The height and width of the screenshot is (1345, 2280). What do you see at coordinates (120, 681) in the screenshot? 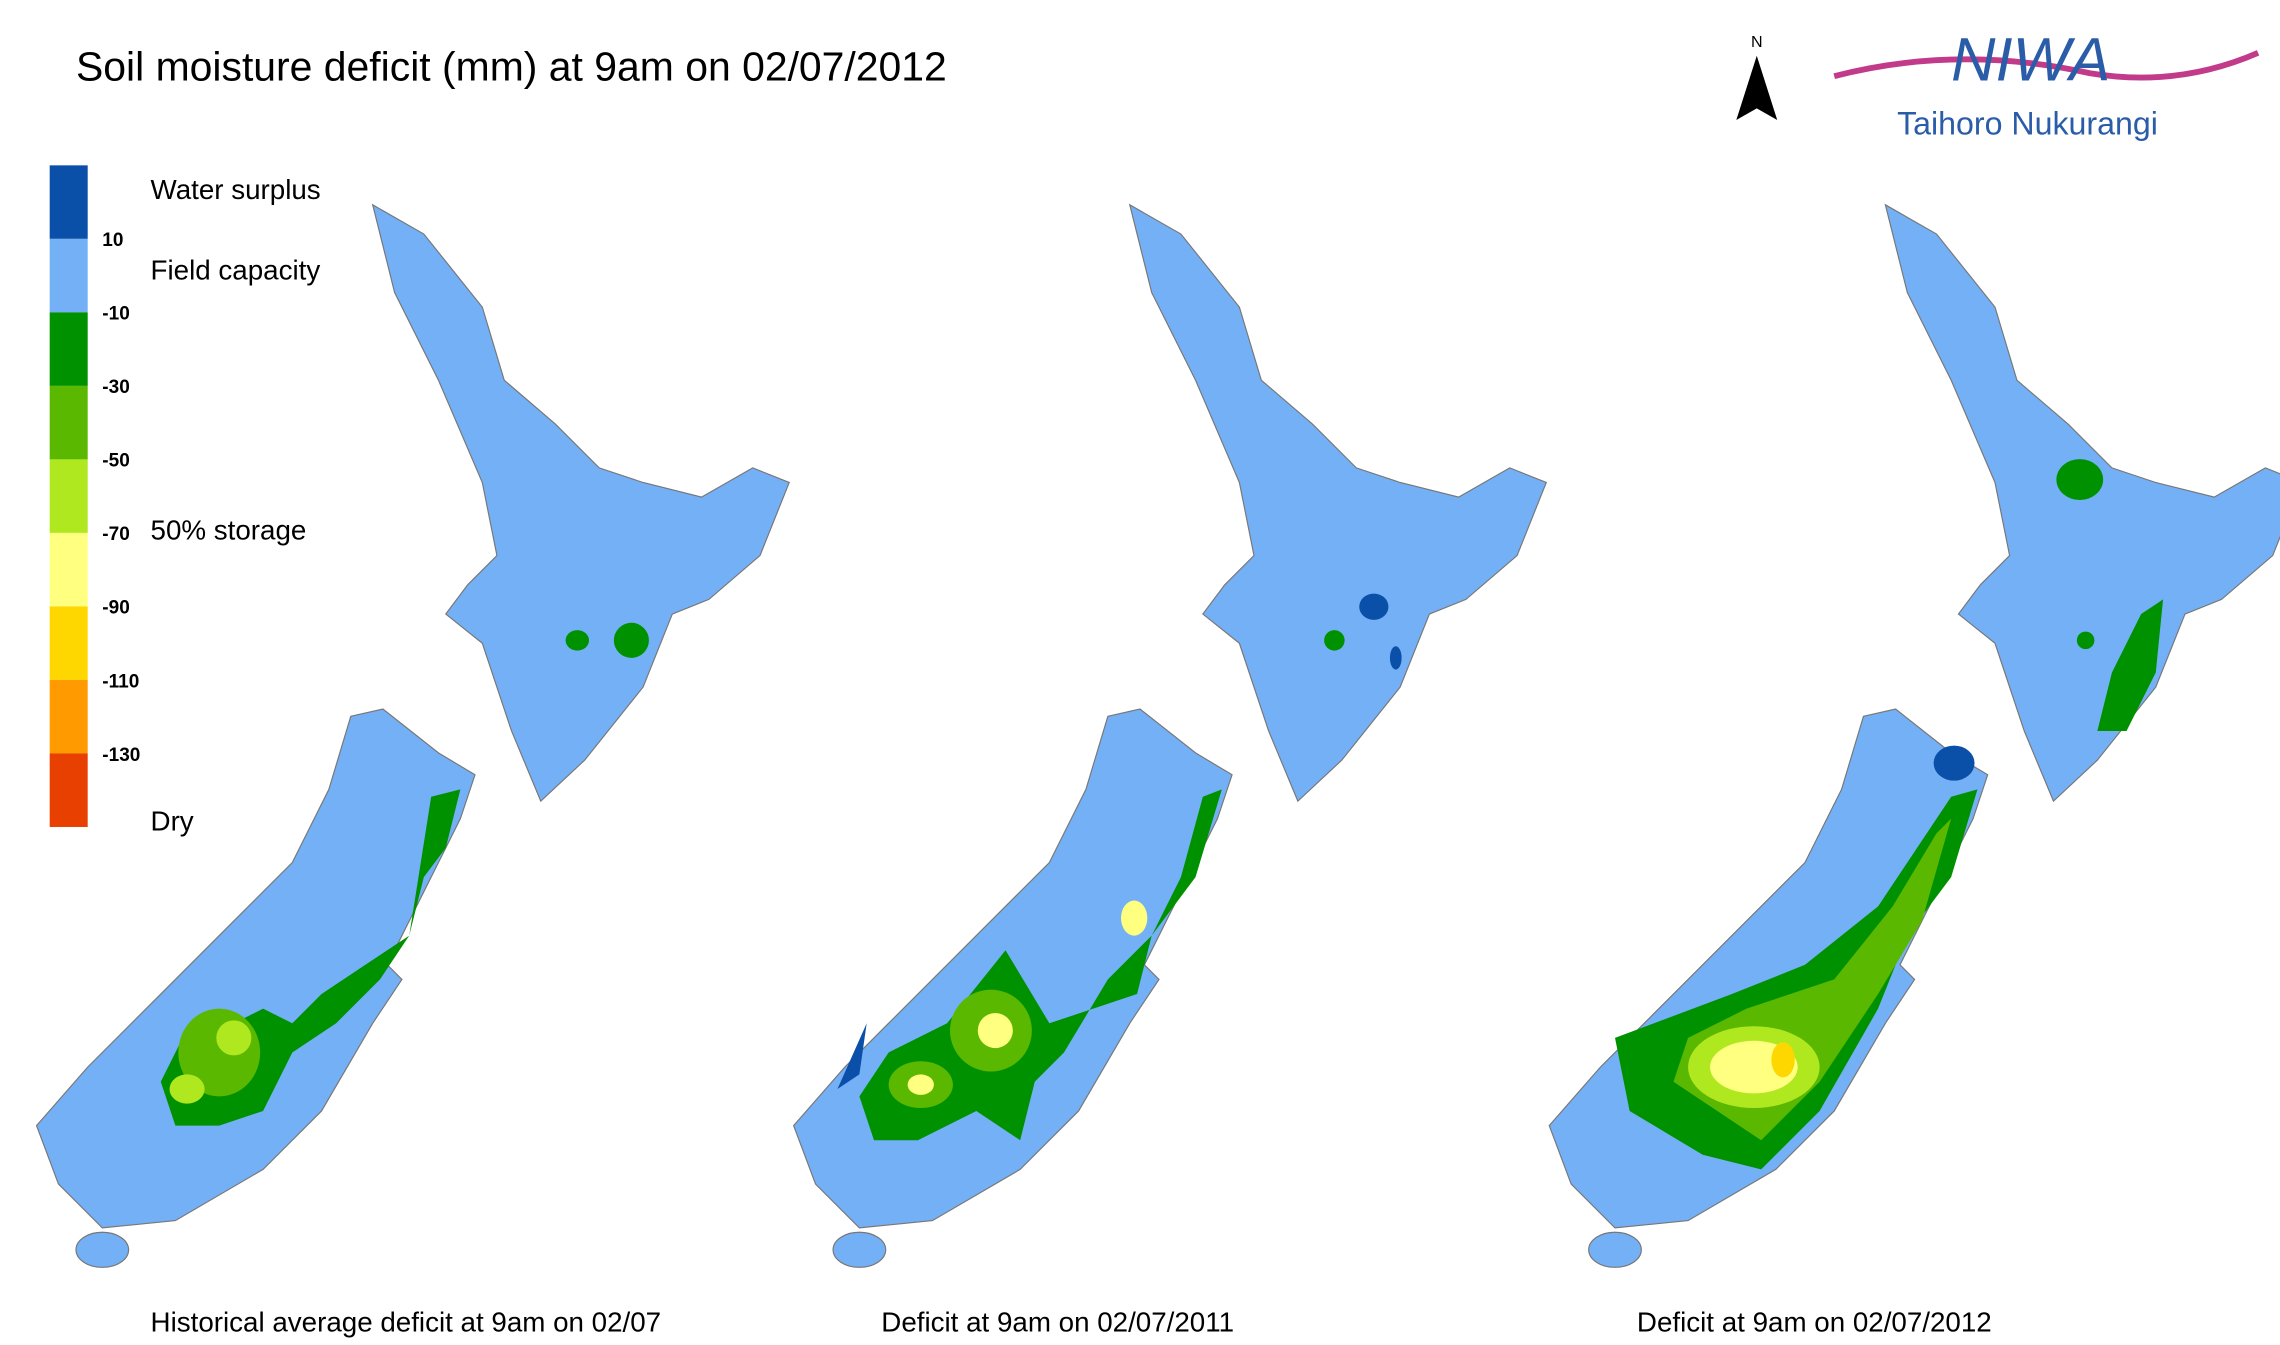
I see `legend-tick-label: -110` at bounding box center [120, 681].